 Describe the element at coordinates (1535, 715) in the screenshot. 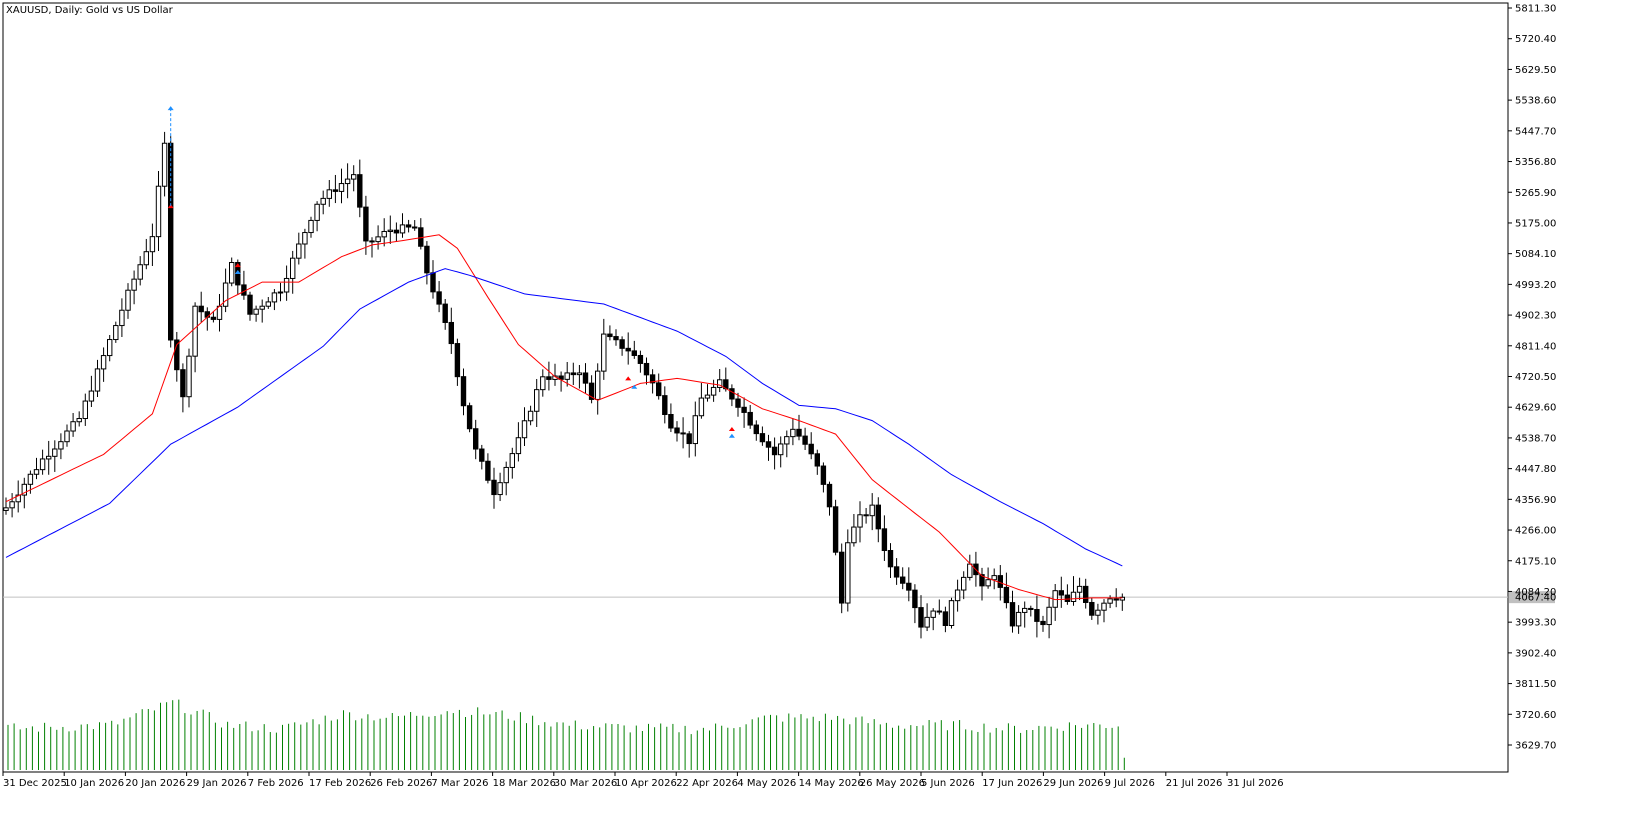

I see `price-tick-label-23: 3720.60` at that location.